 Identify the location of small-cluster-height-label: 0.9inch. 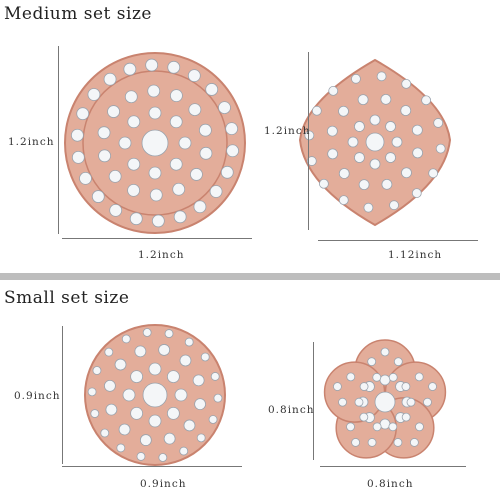
(37, 396).